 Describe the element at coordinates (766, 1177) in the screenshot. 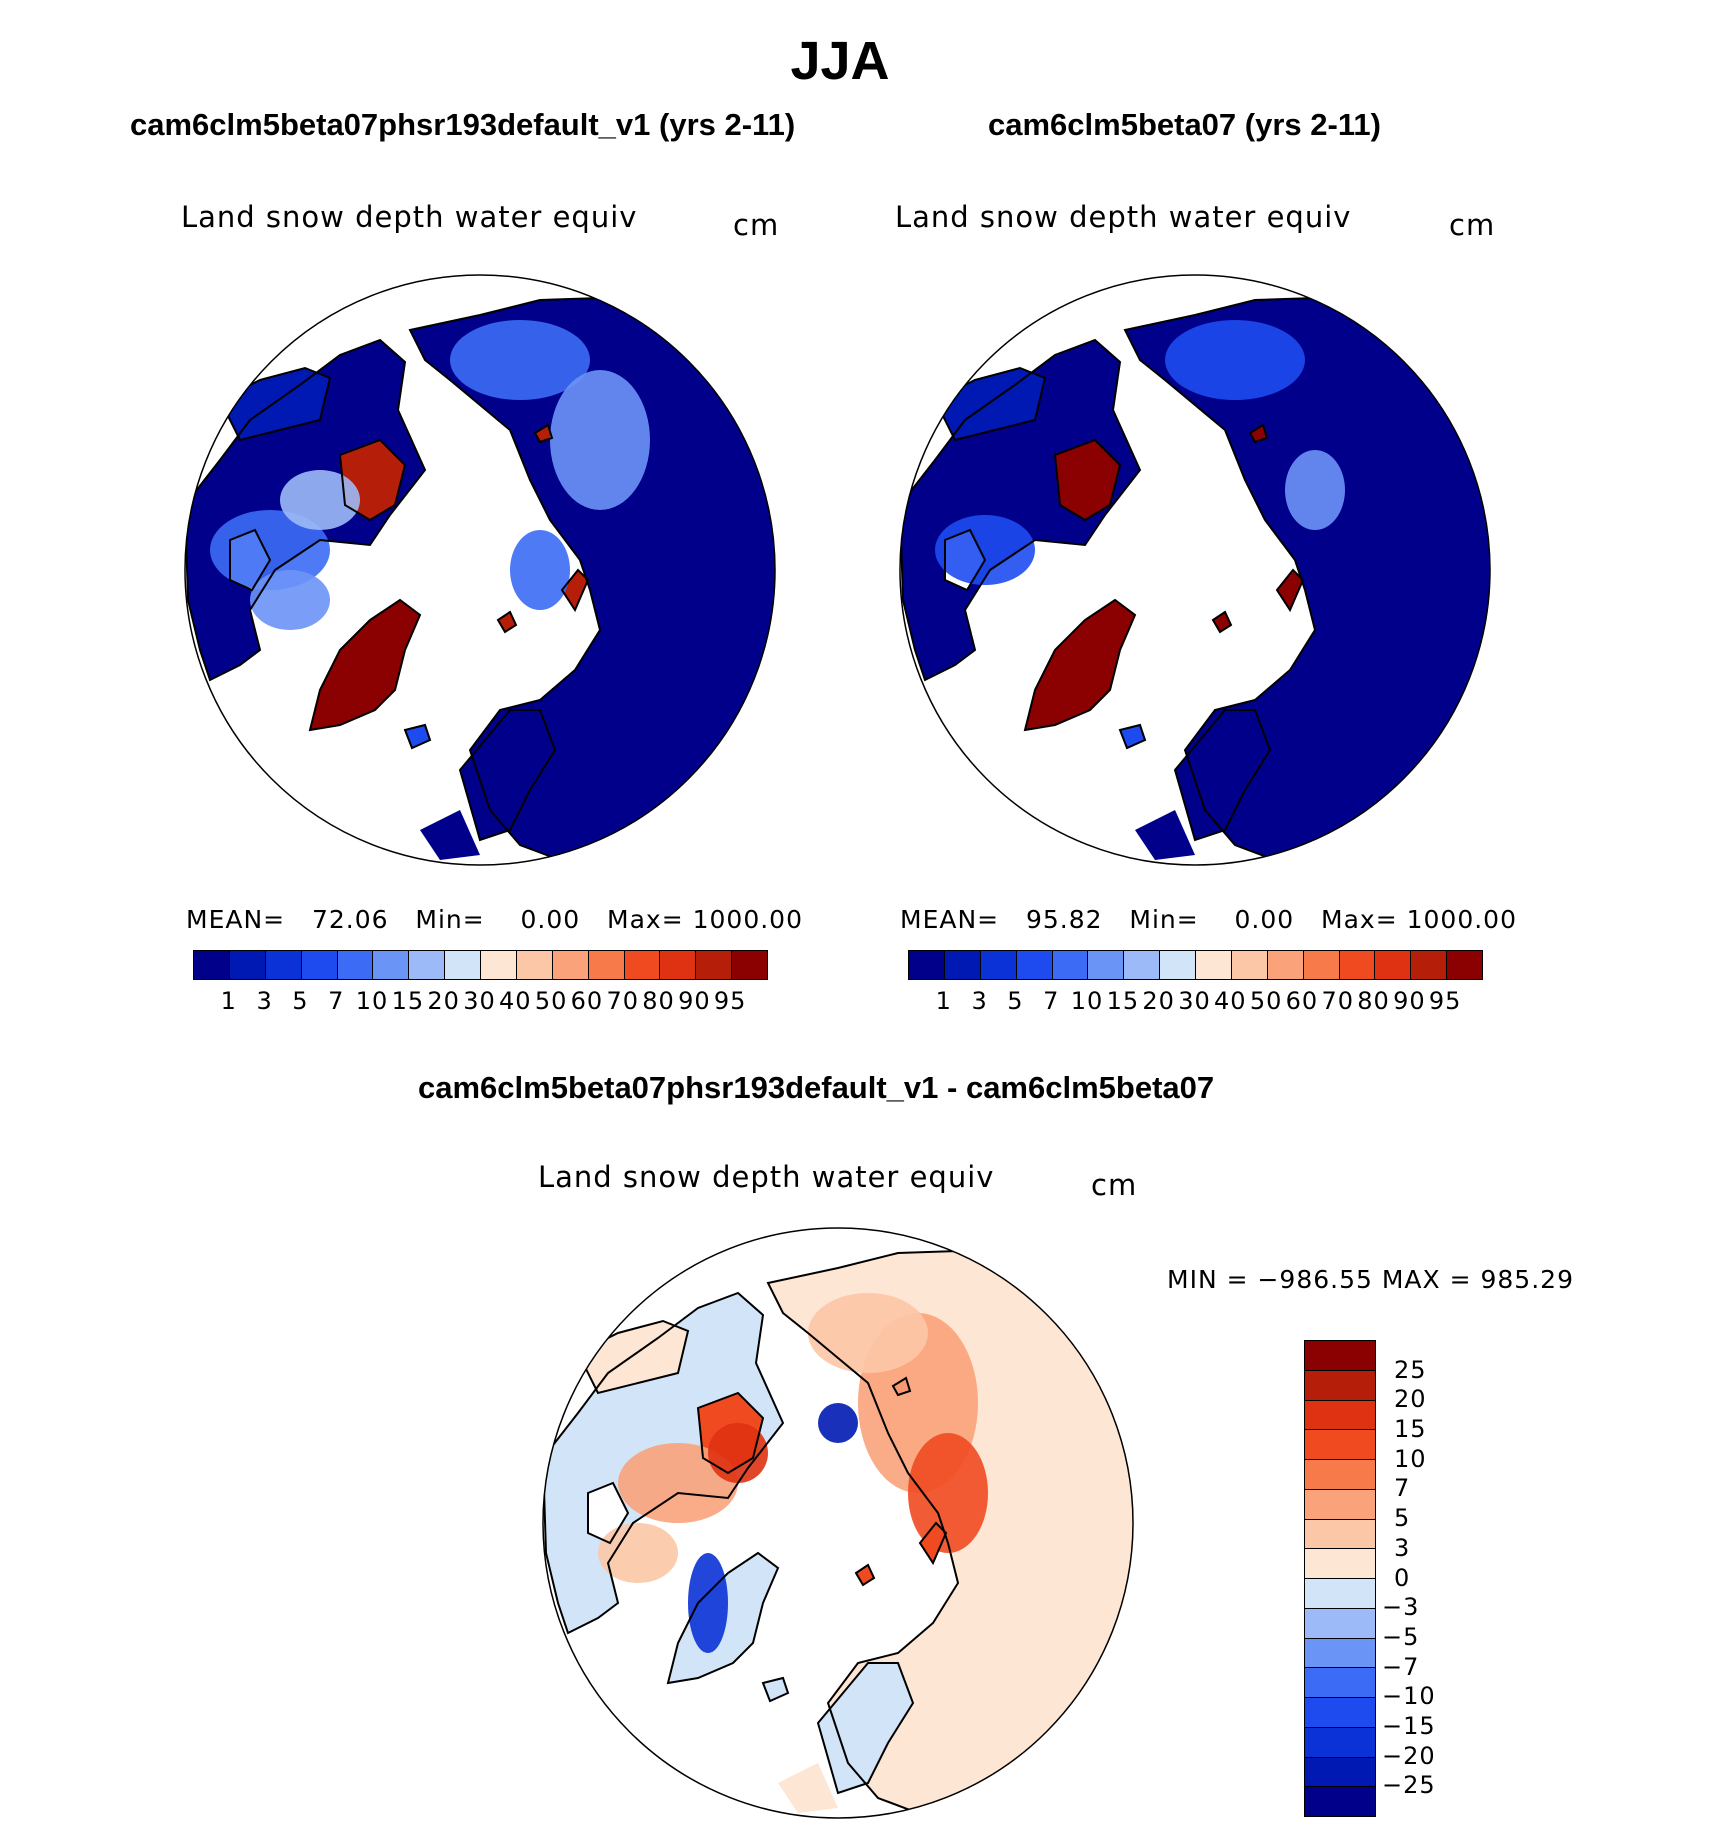

I see `panel3-variable-label: Land snow depth water equiv` at that location.